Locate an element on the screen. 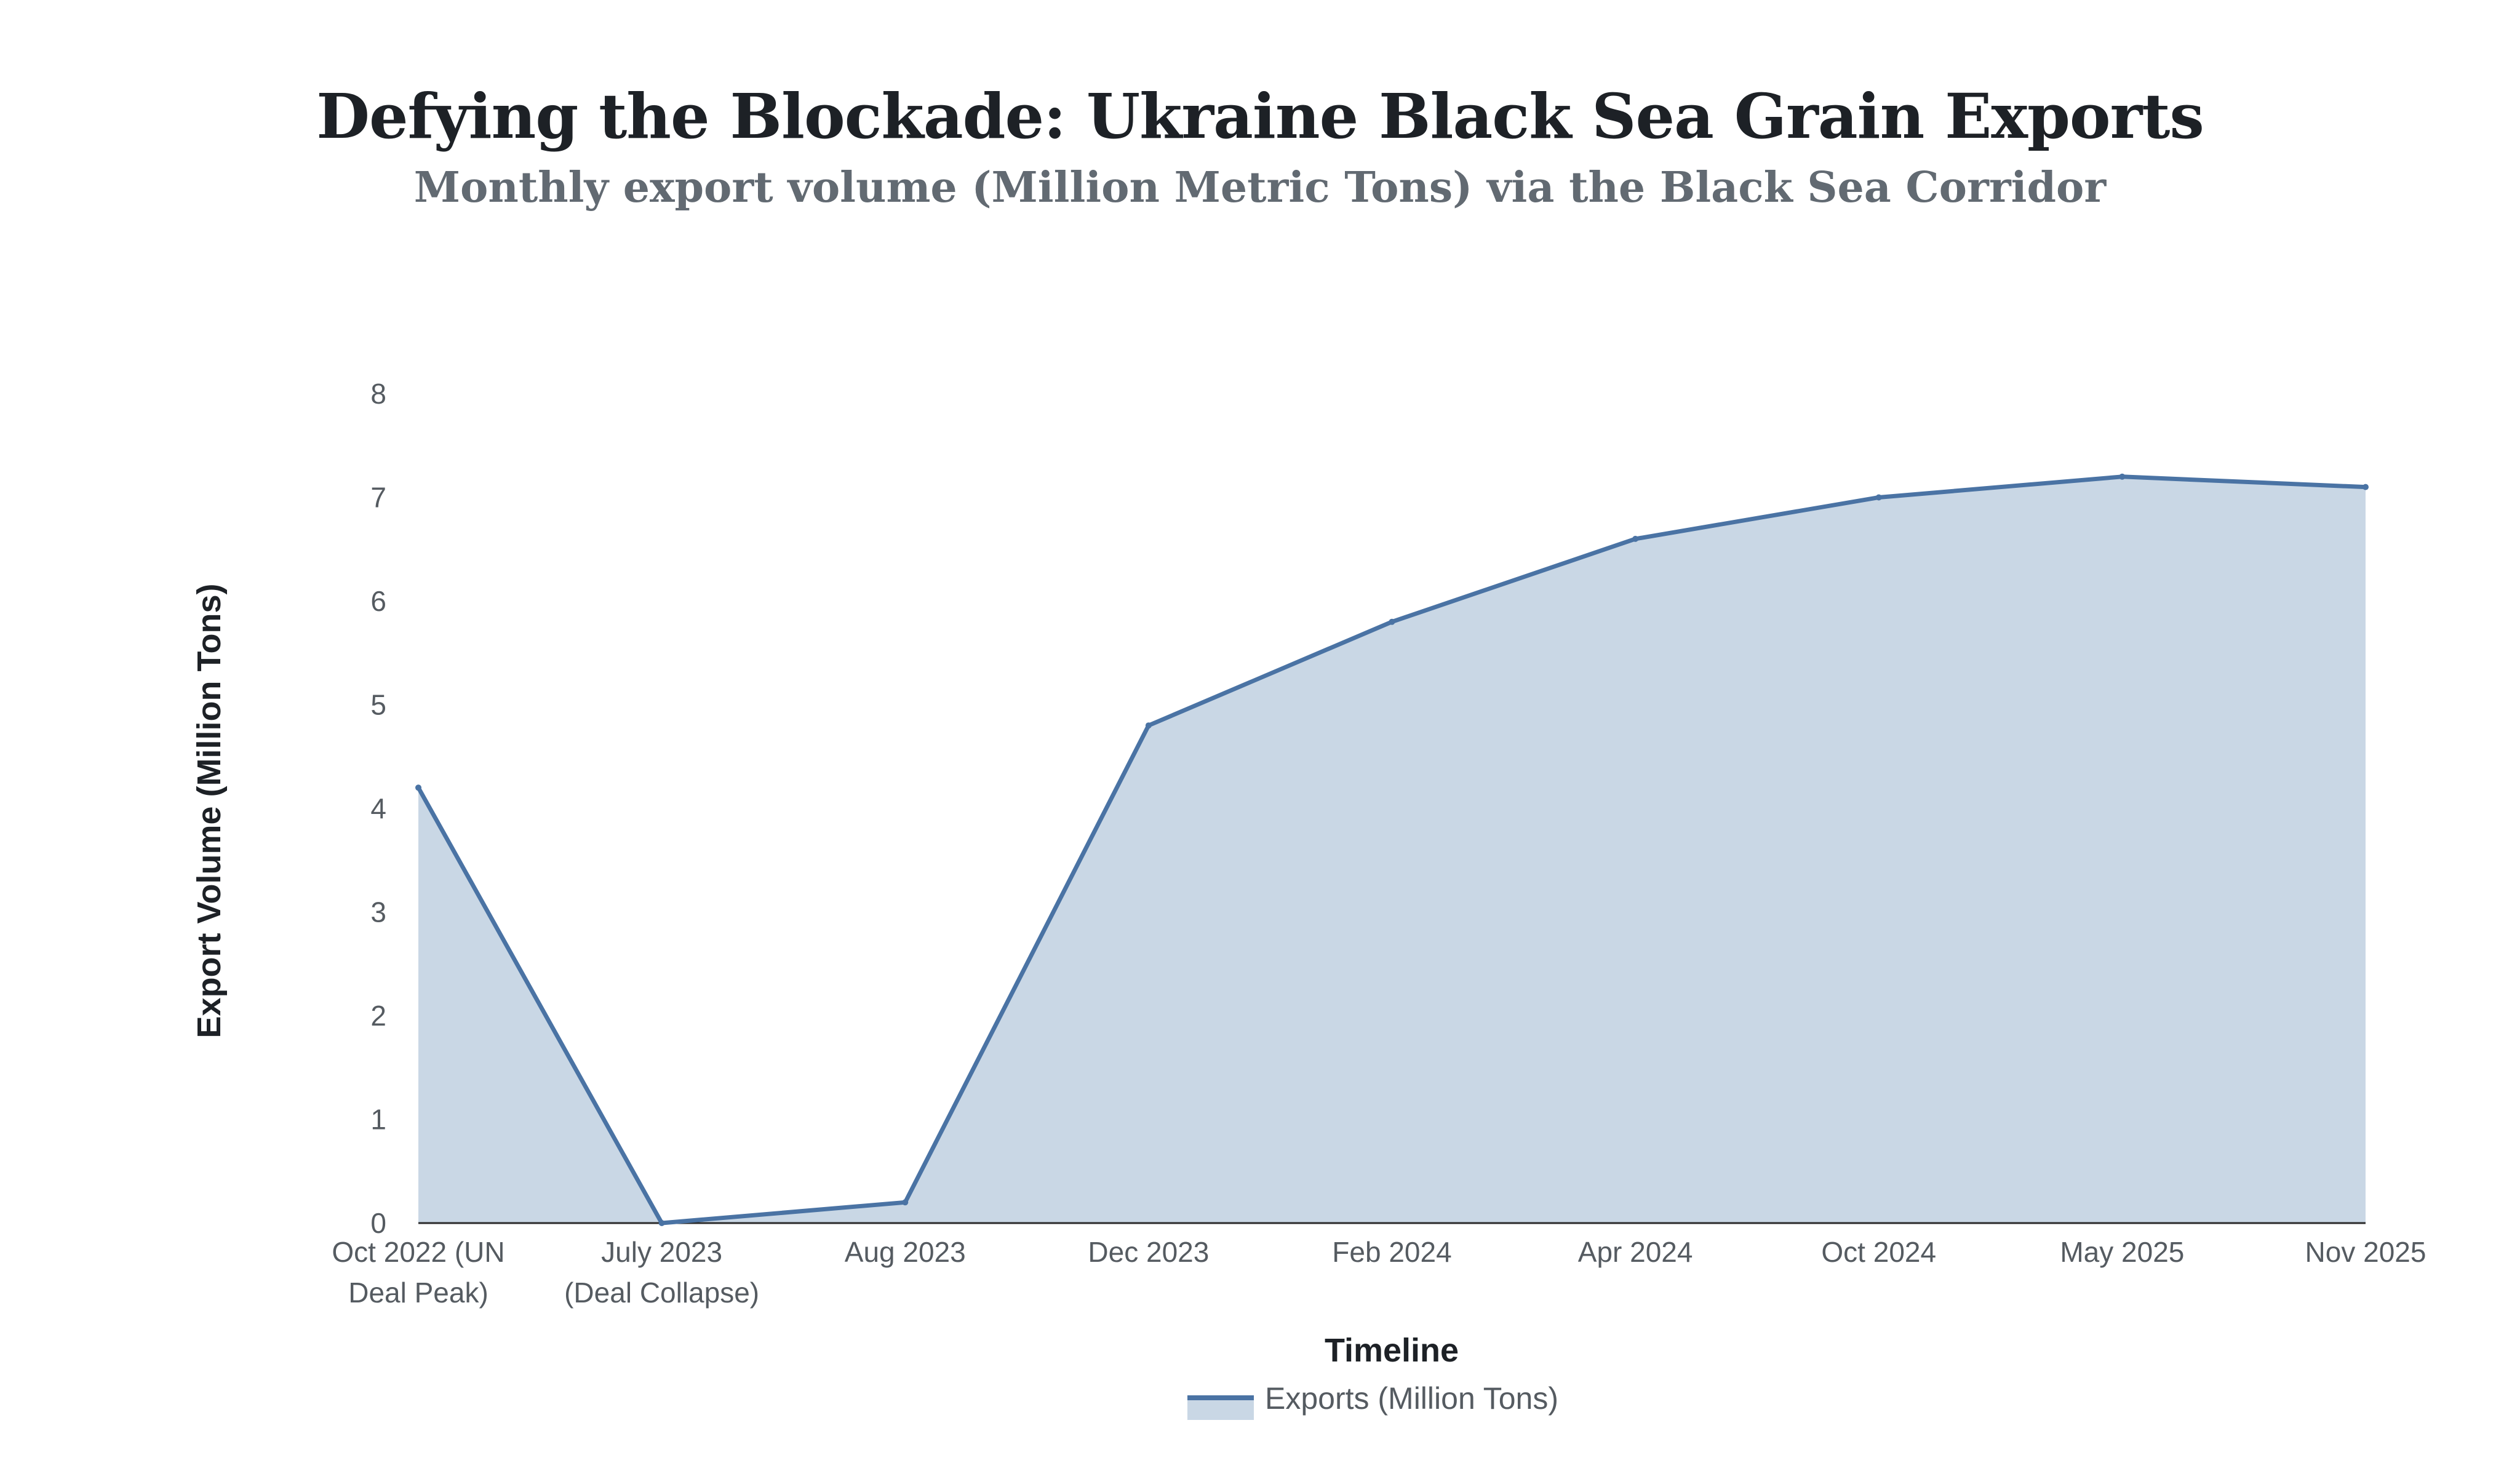 The width and height of the screenshot is (2520, 1479). legend: Exports (Million Tons) is located at coordinates (1372, 1400).